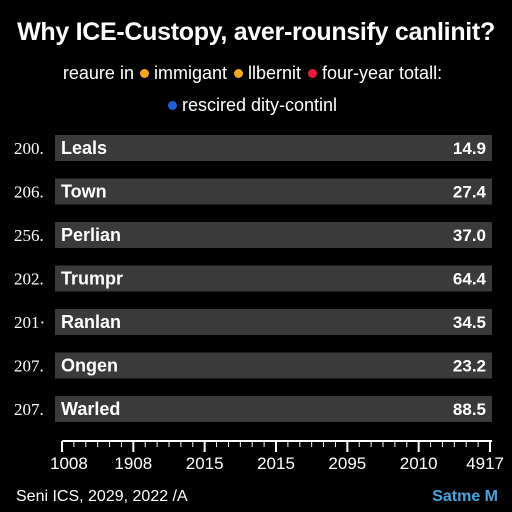  I want to click on bar-label: Ongen, so click(89, 366).